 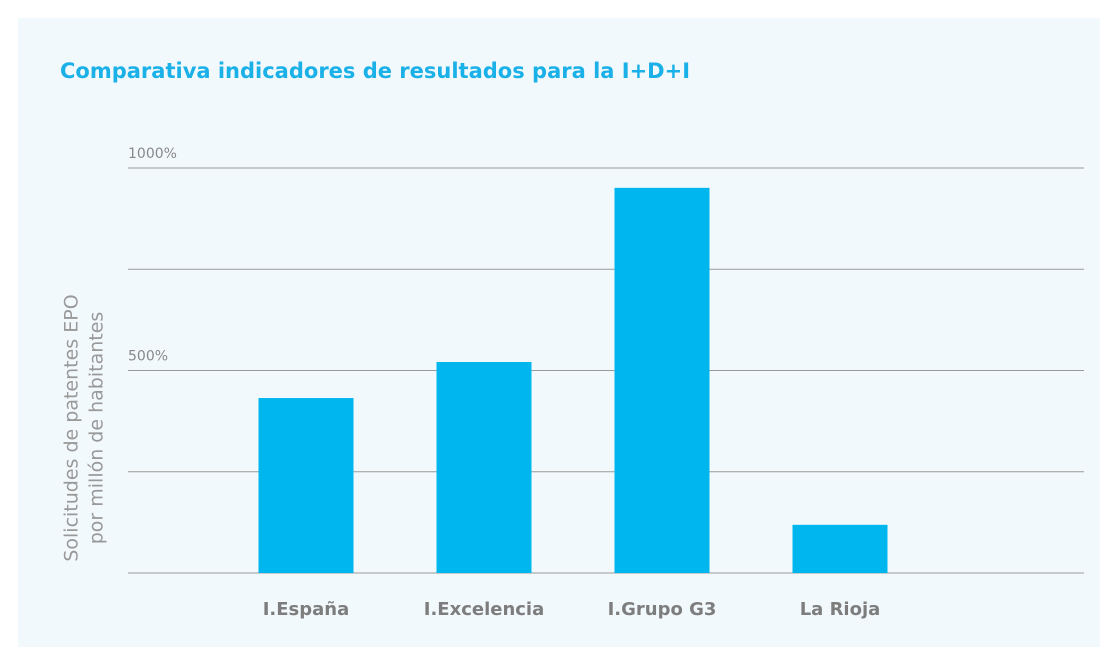 I want to click on y-axis-label: por millón de habitantes, so click(x=97, y=428).